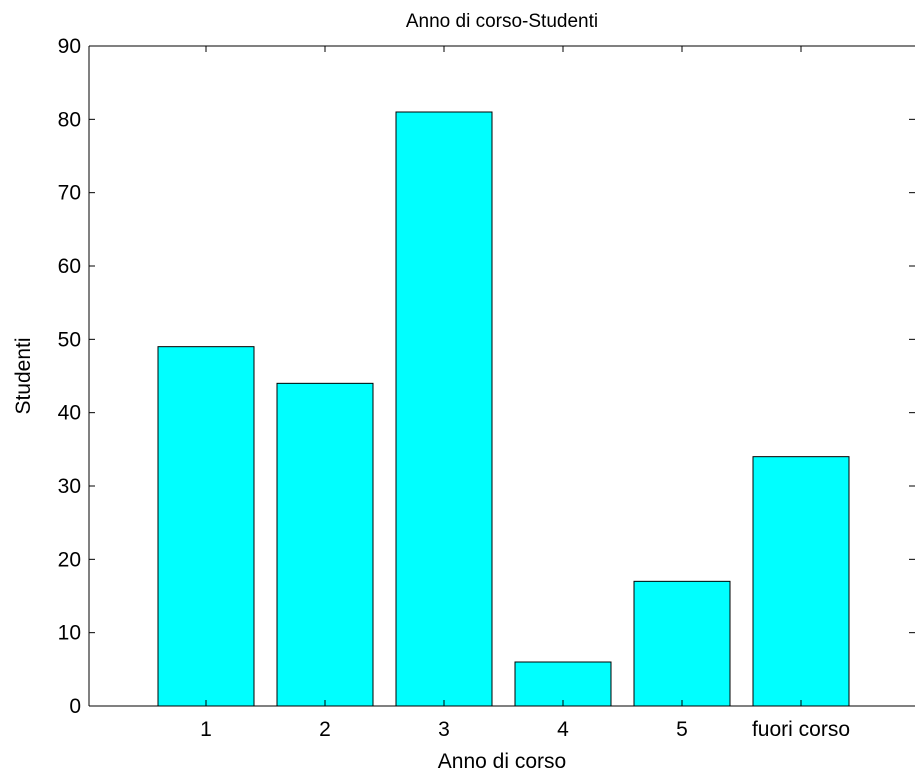  I want to click on y-tick-label: 60, so click(69, 266).